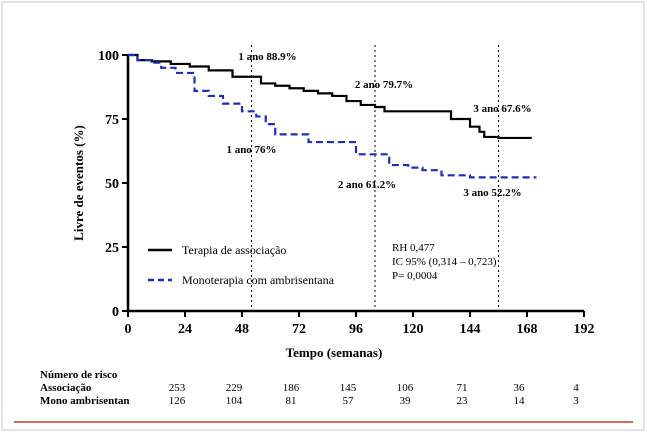  Describe the element at coordinates (299, 329) in the screenshot. I see `x-tick-label-72: 72` at that location.